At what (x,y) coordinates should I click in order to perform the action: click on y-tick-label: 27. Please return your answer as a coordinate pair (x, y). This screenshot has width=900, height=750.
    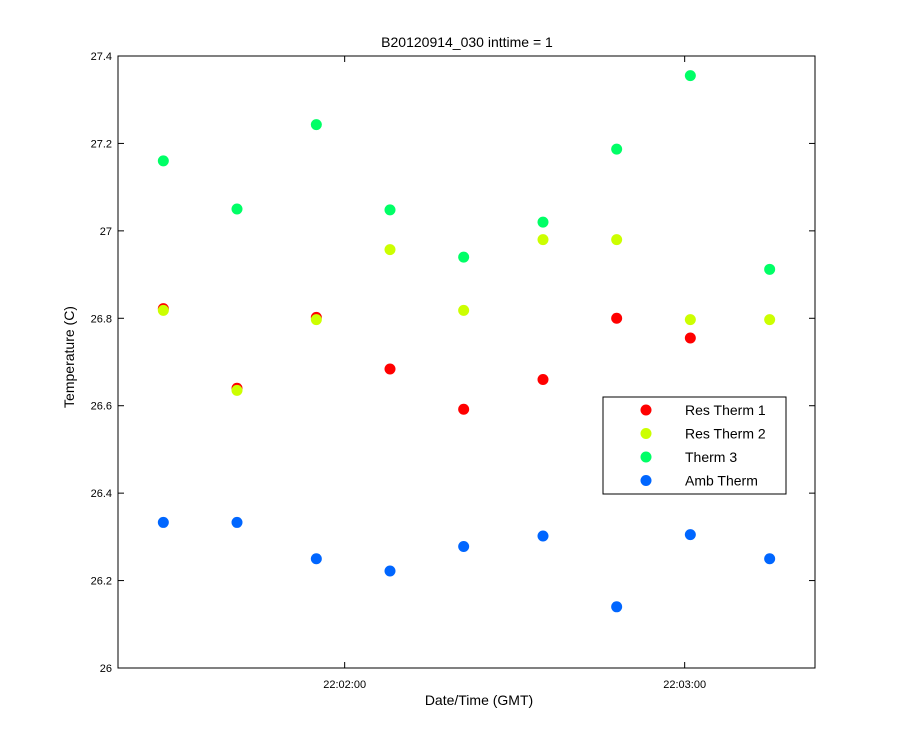
    Looking at the image, I should click on (106, 232).